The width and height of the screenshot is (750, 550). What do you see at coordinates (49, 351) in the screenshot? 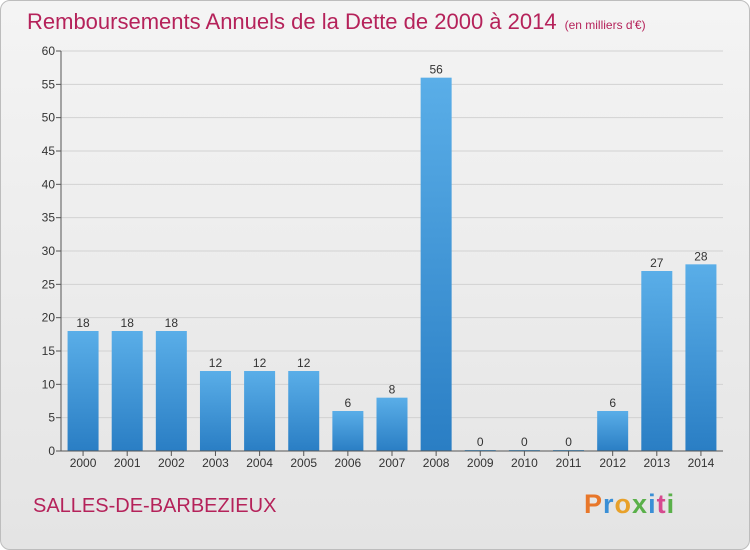
I see `y-tick-label: 15` at bounding box center [49, 351].